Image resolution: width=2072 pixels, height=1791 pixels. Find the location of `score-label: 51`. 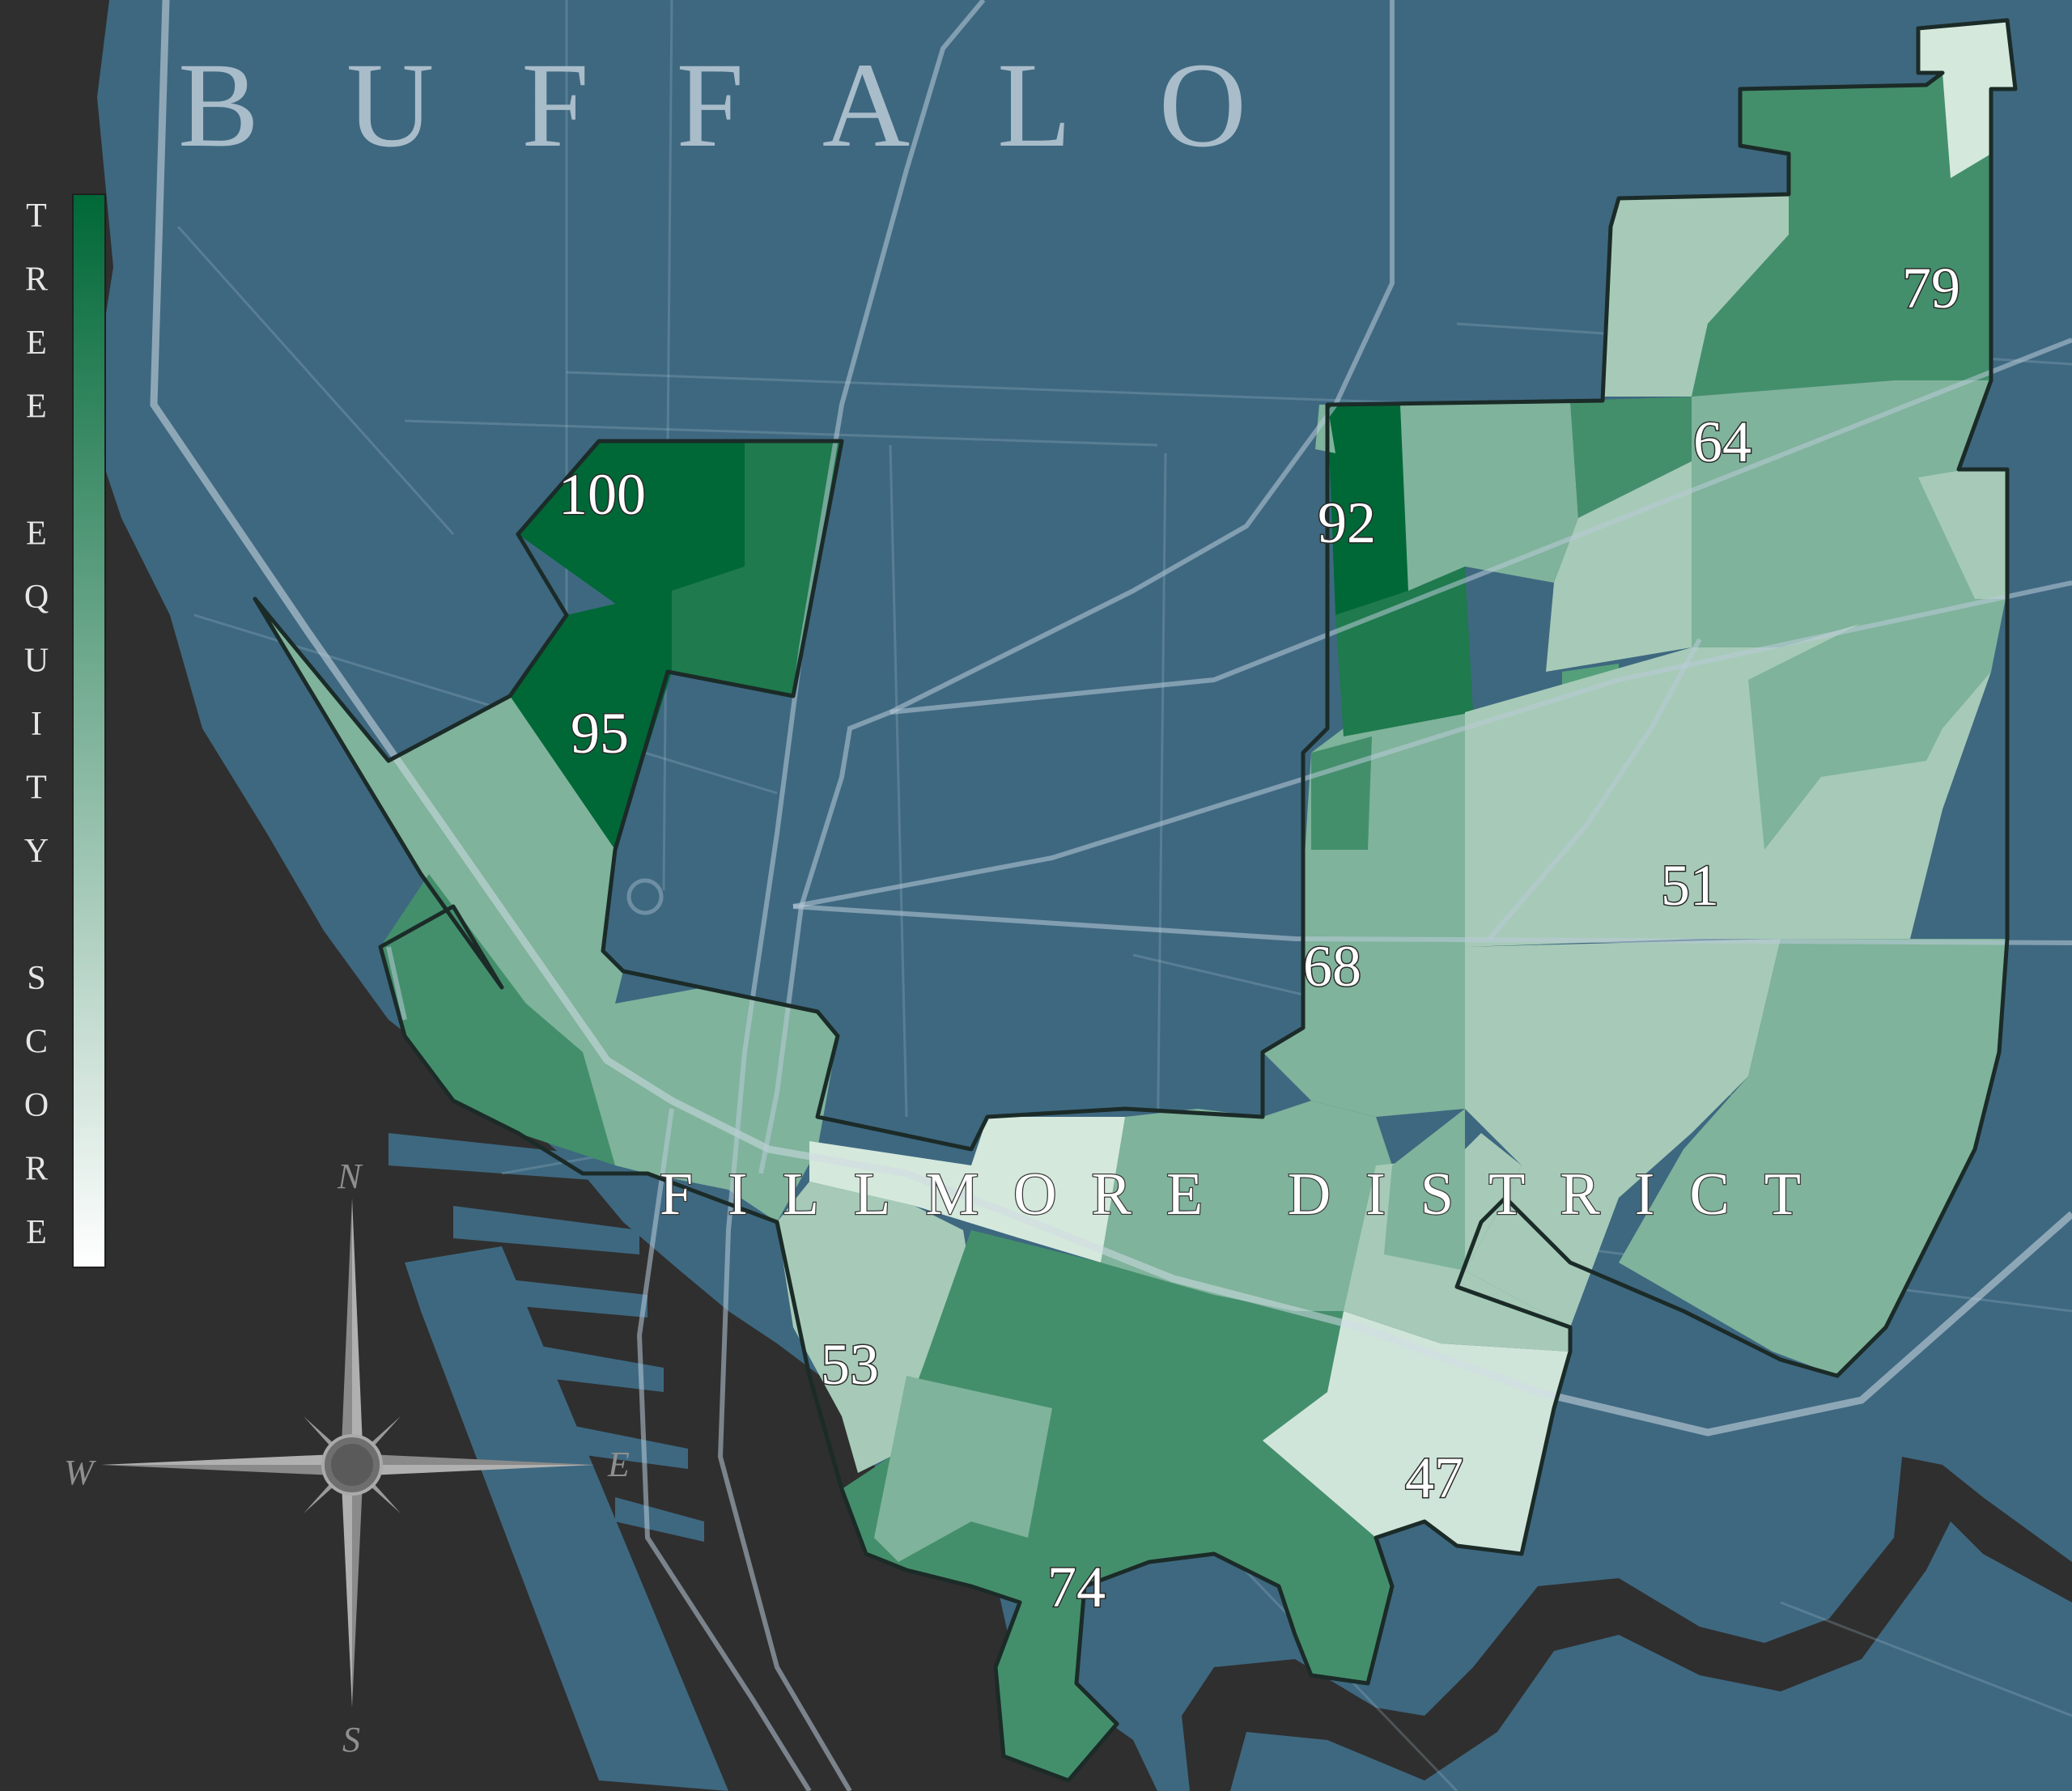

score-label: 51 is located at coordinates (1690, 886).